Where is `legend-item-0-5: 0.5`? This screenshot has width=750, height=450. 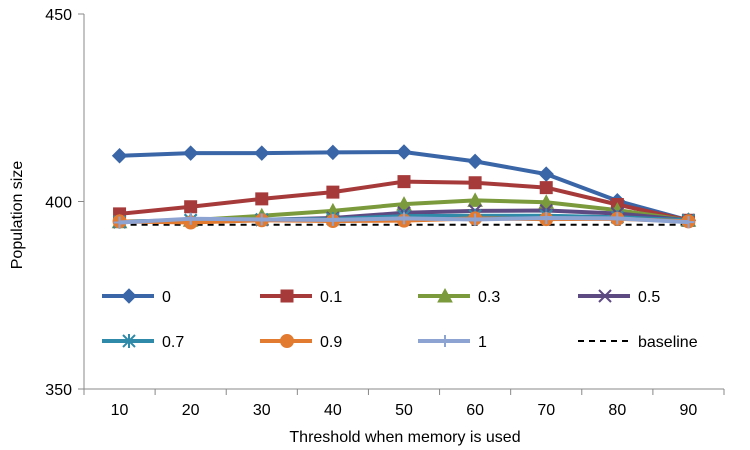 legend-item-0-5: 0.5 is located at coordinates (619, 297).